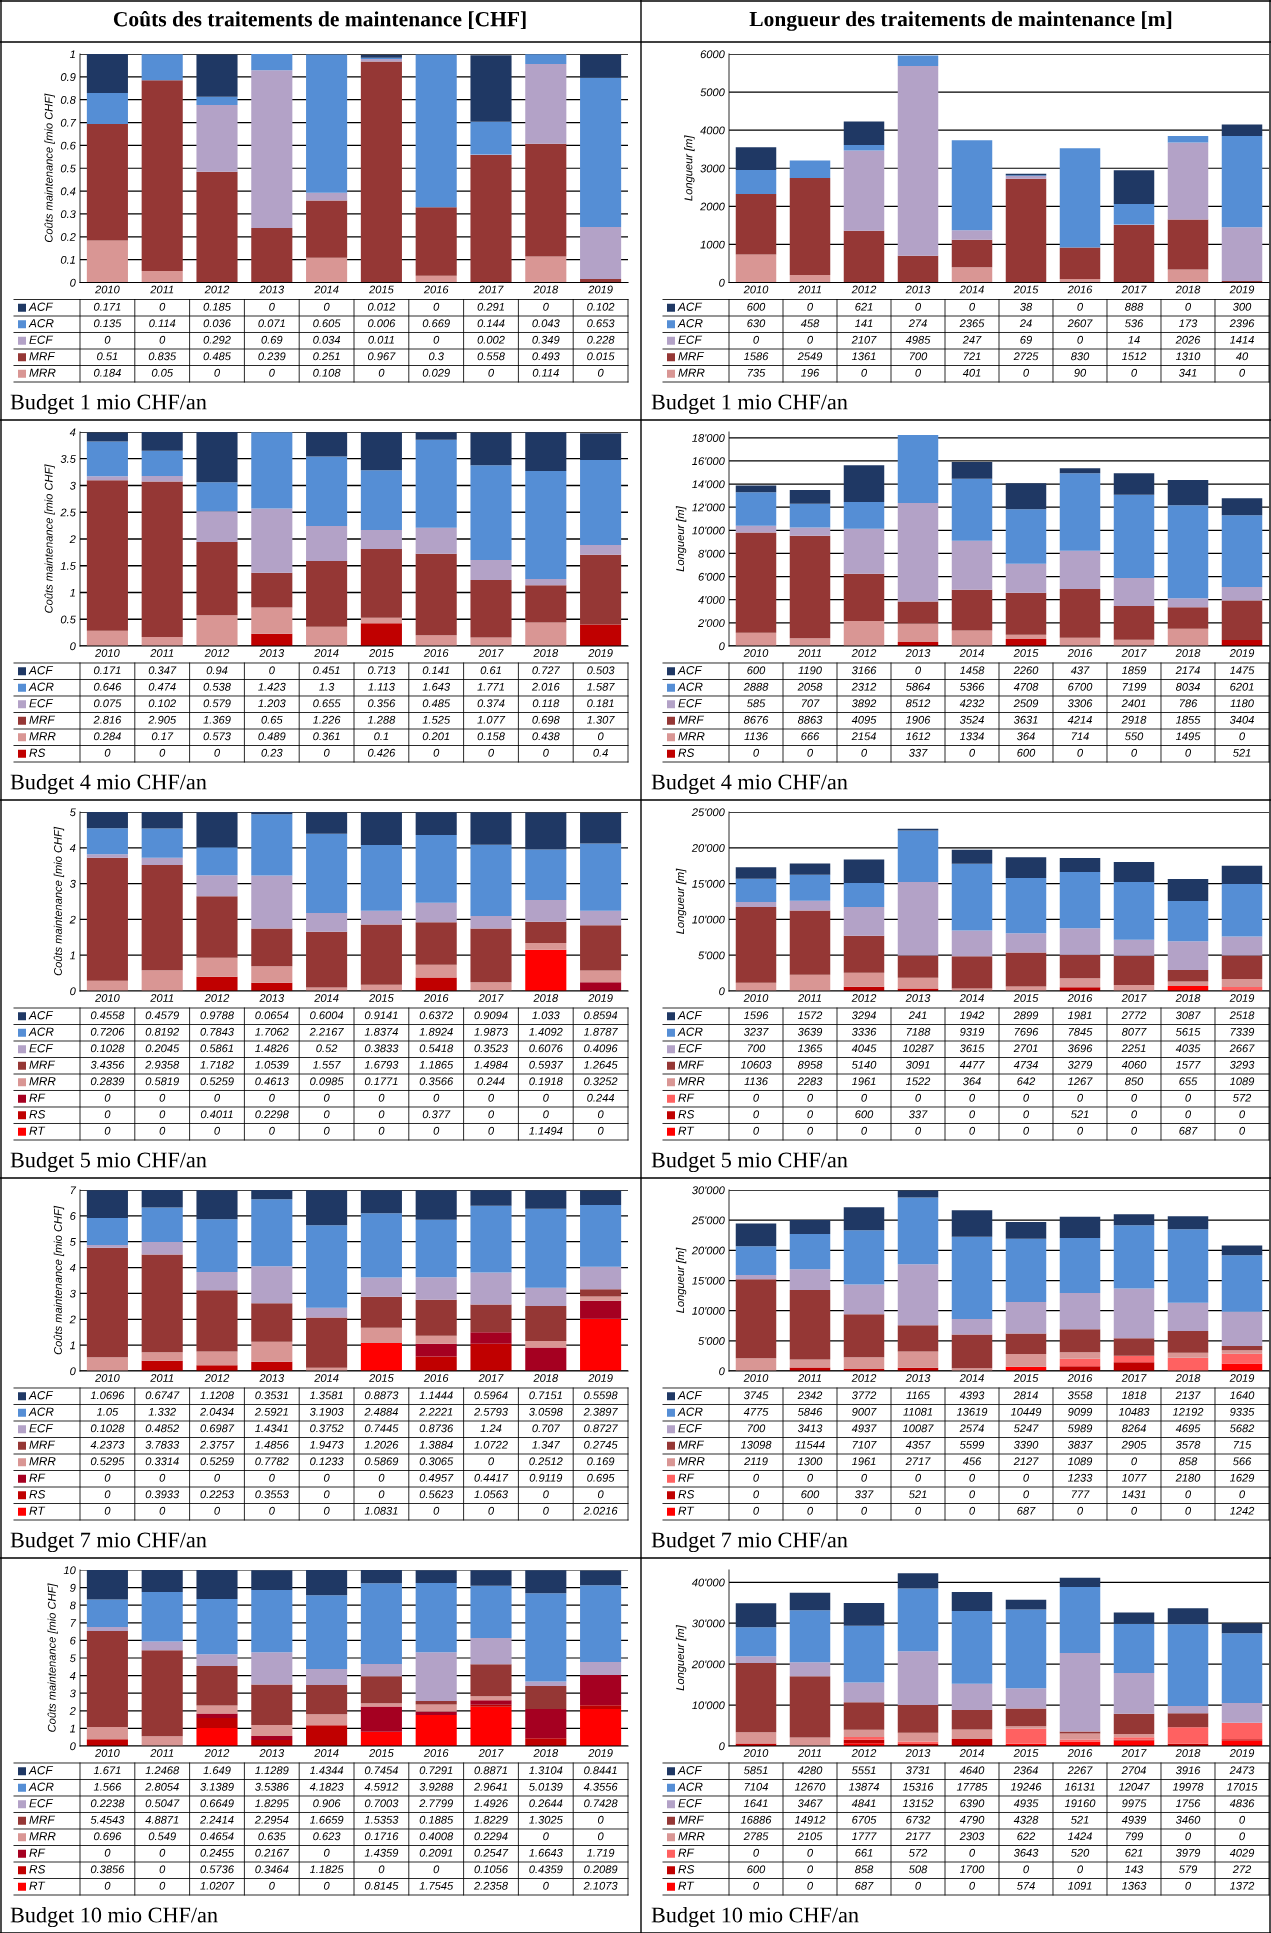 This screenshot has height=1933, width=1271. What do you see at coordinates (691, 719) in the screenshot?
I see `legend-label: MRF` at bounding box center [691, 719].